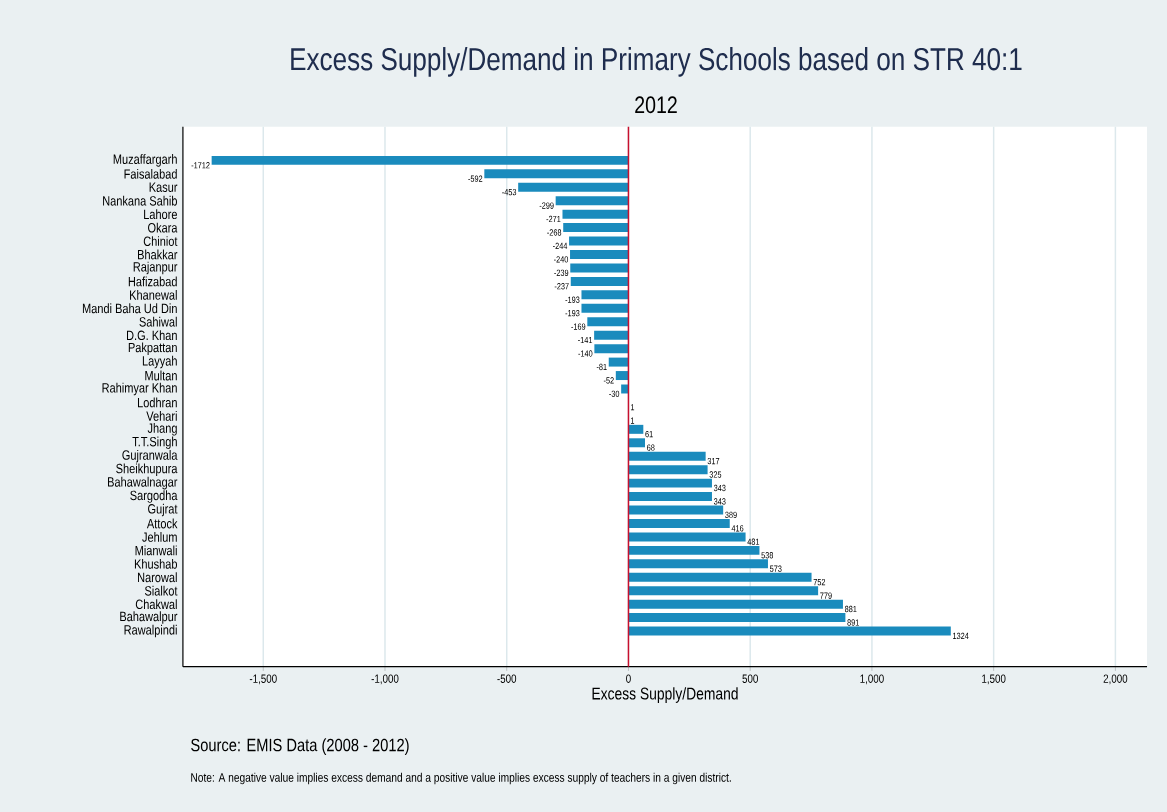  Describe the element at coordinates (149, 617) in the screenshot. I see `y-tick-label: Bahawalpur` at that location.